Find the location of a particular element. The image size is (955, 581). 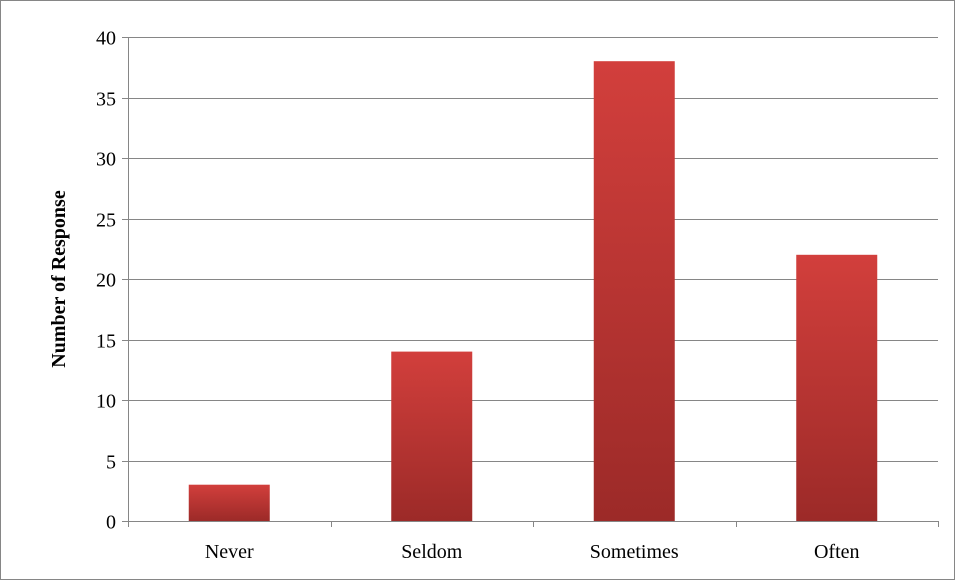

y-axis-title: Number of Response is located at coordinates (59, 279).